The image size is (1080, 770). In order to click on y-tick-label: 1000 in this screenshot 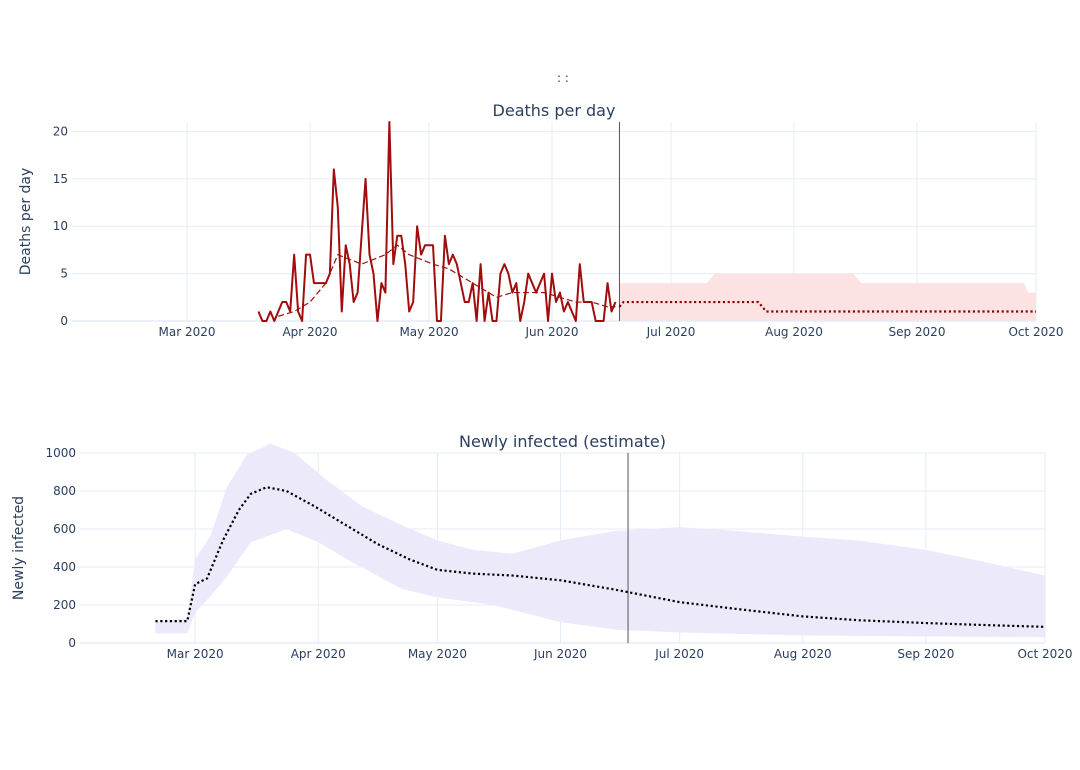, I will do `click(60, 453)`.